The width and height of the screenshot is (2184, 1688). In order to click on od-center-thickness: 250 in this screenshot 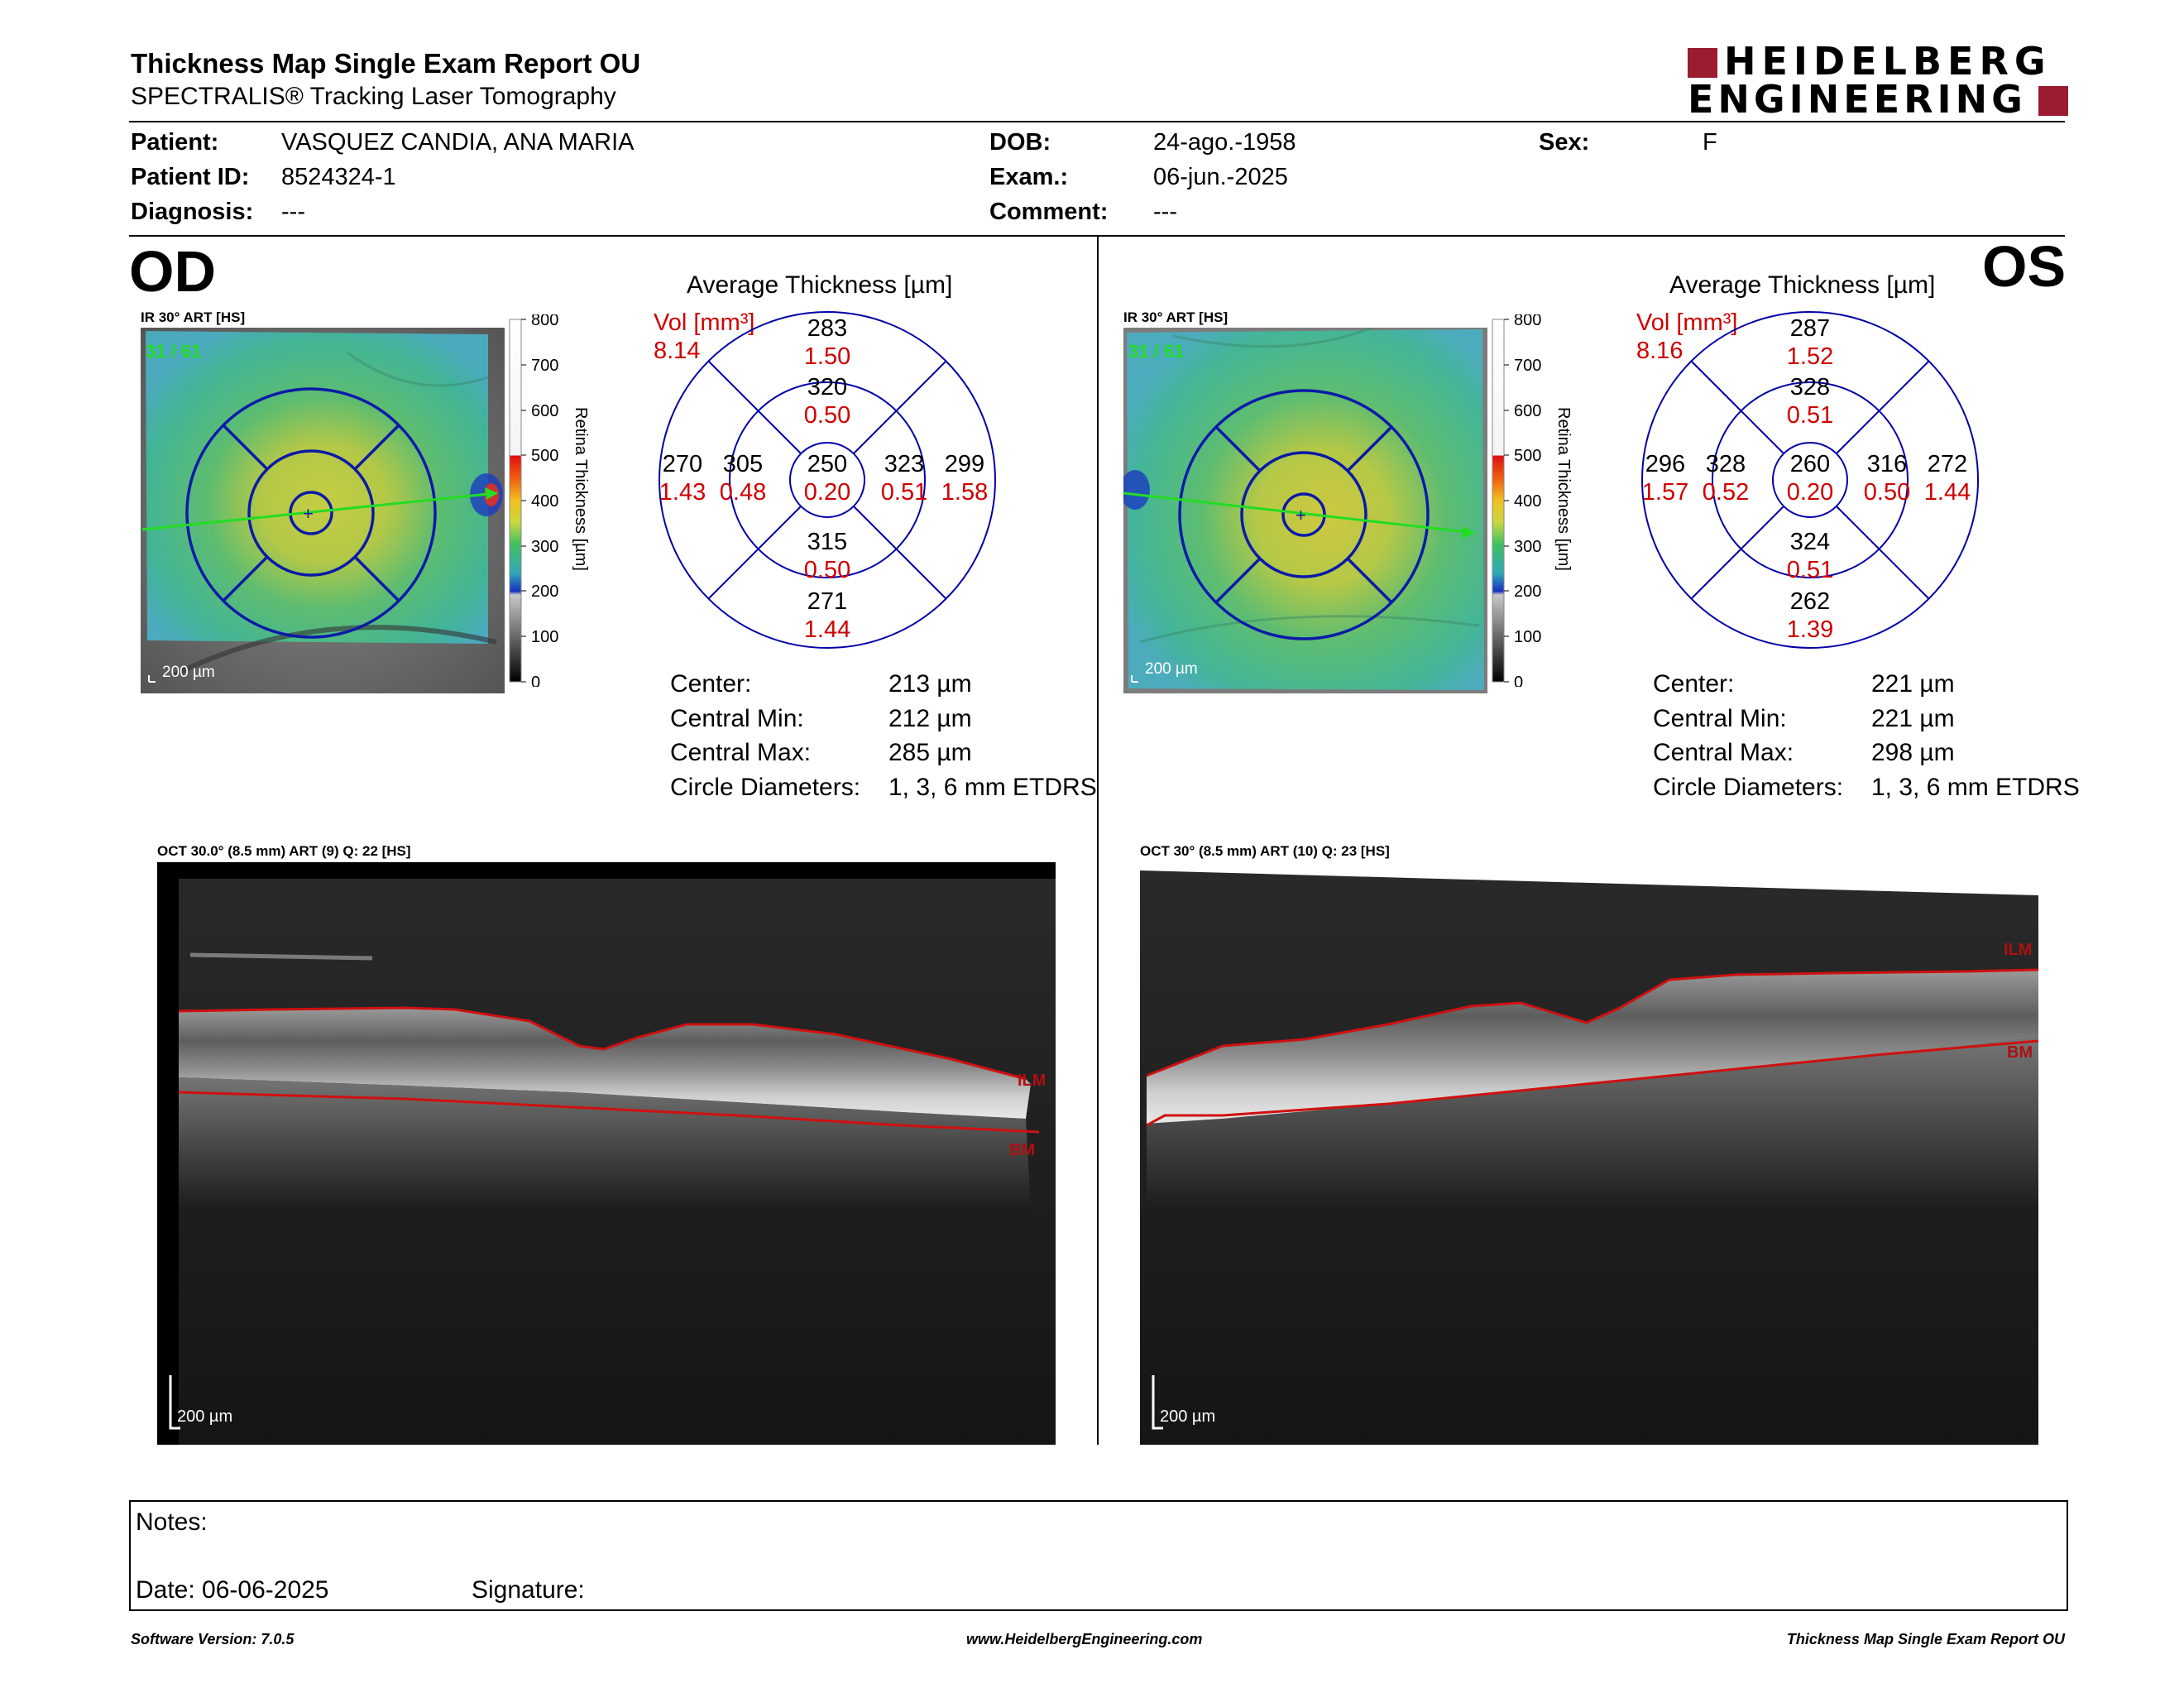, I will do `click(827, 464)`.